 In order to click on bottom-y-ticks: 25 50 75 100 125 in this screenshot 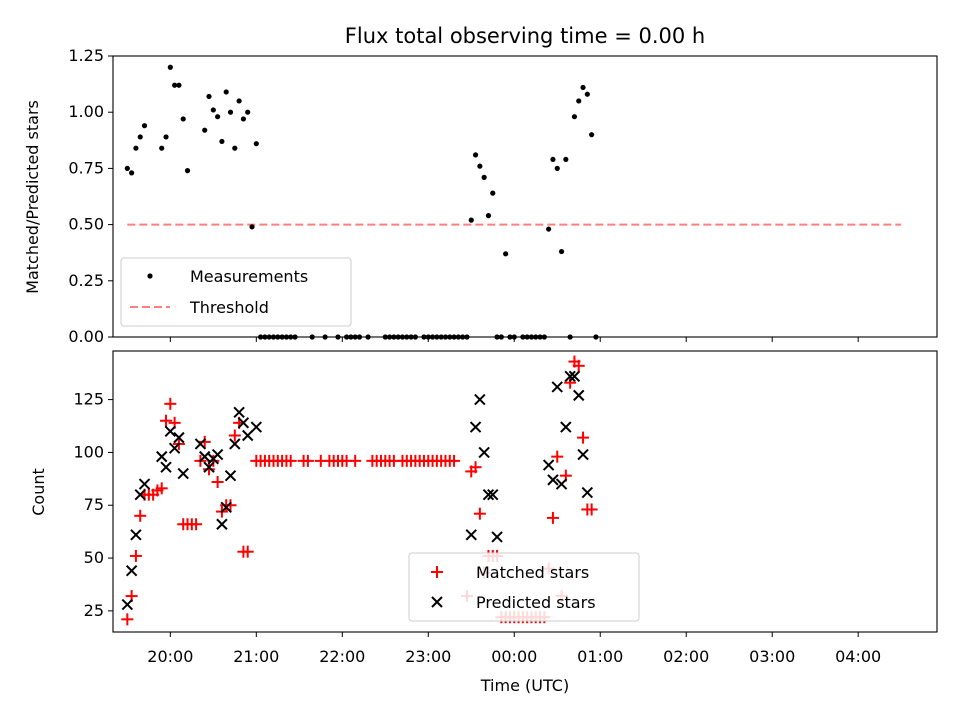, I will do `click(93, 505)`.